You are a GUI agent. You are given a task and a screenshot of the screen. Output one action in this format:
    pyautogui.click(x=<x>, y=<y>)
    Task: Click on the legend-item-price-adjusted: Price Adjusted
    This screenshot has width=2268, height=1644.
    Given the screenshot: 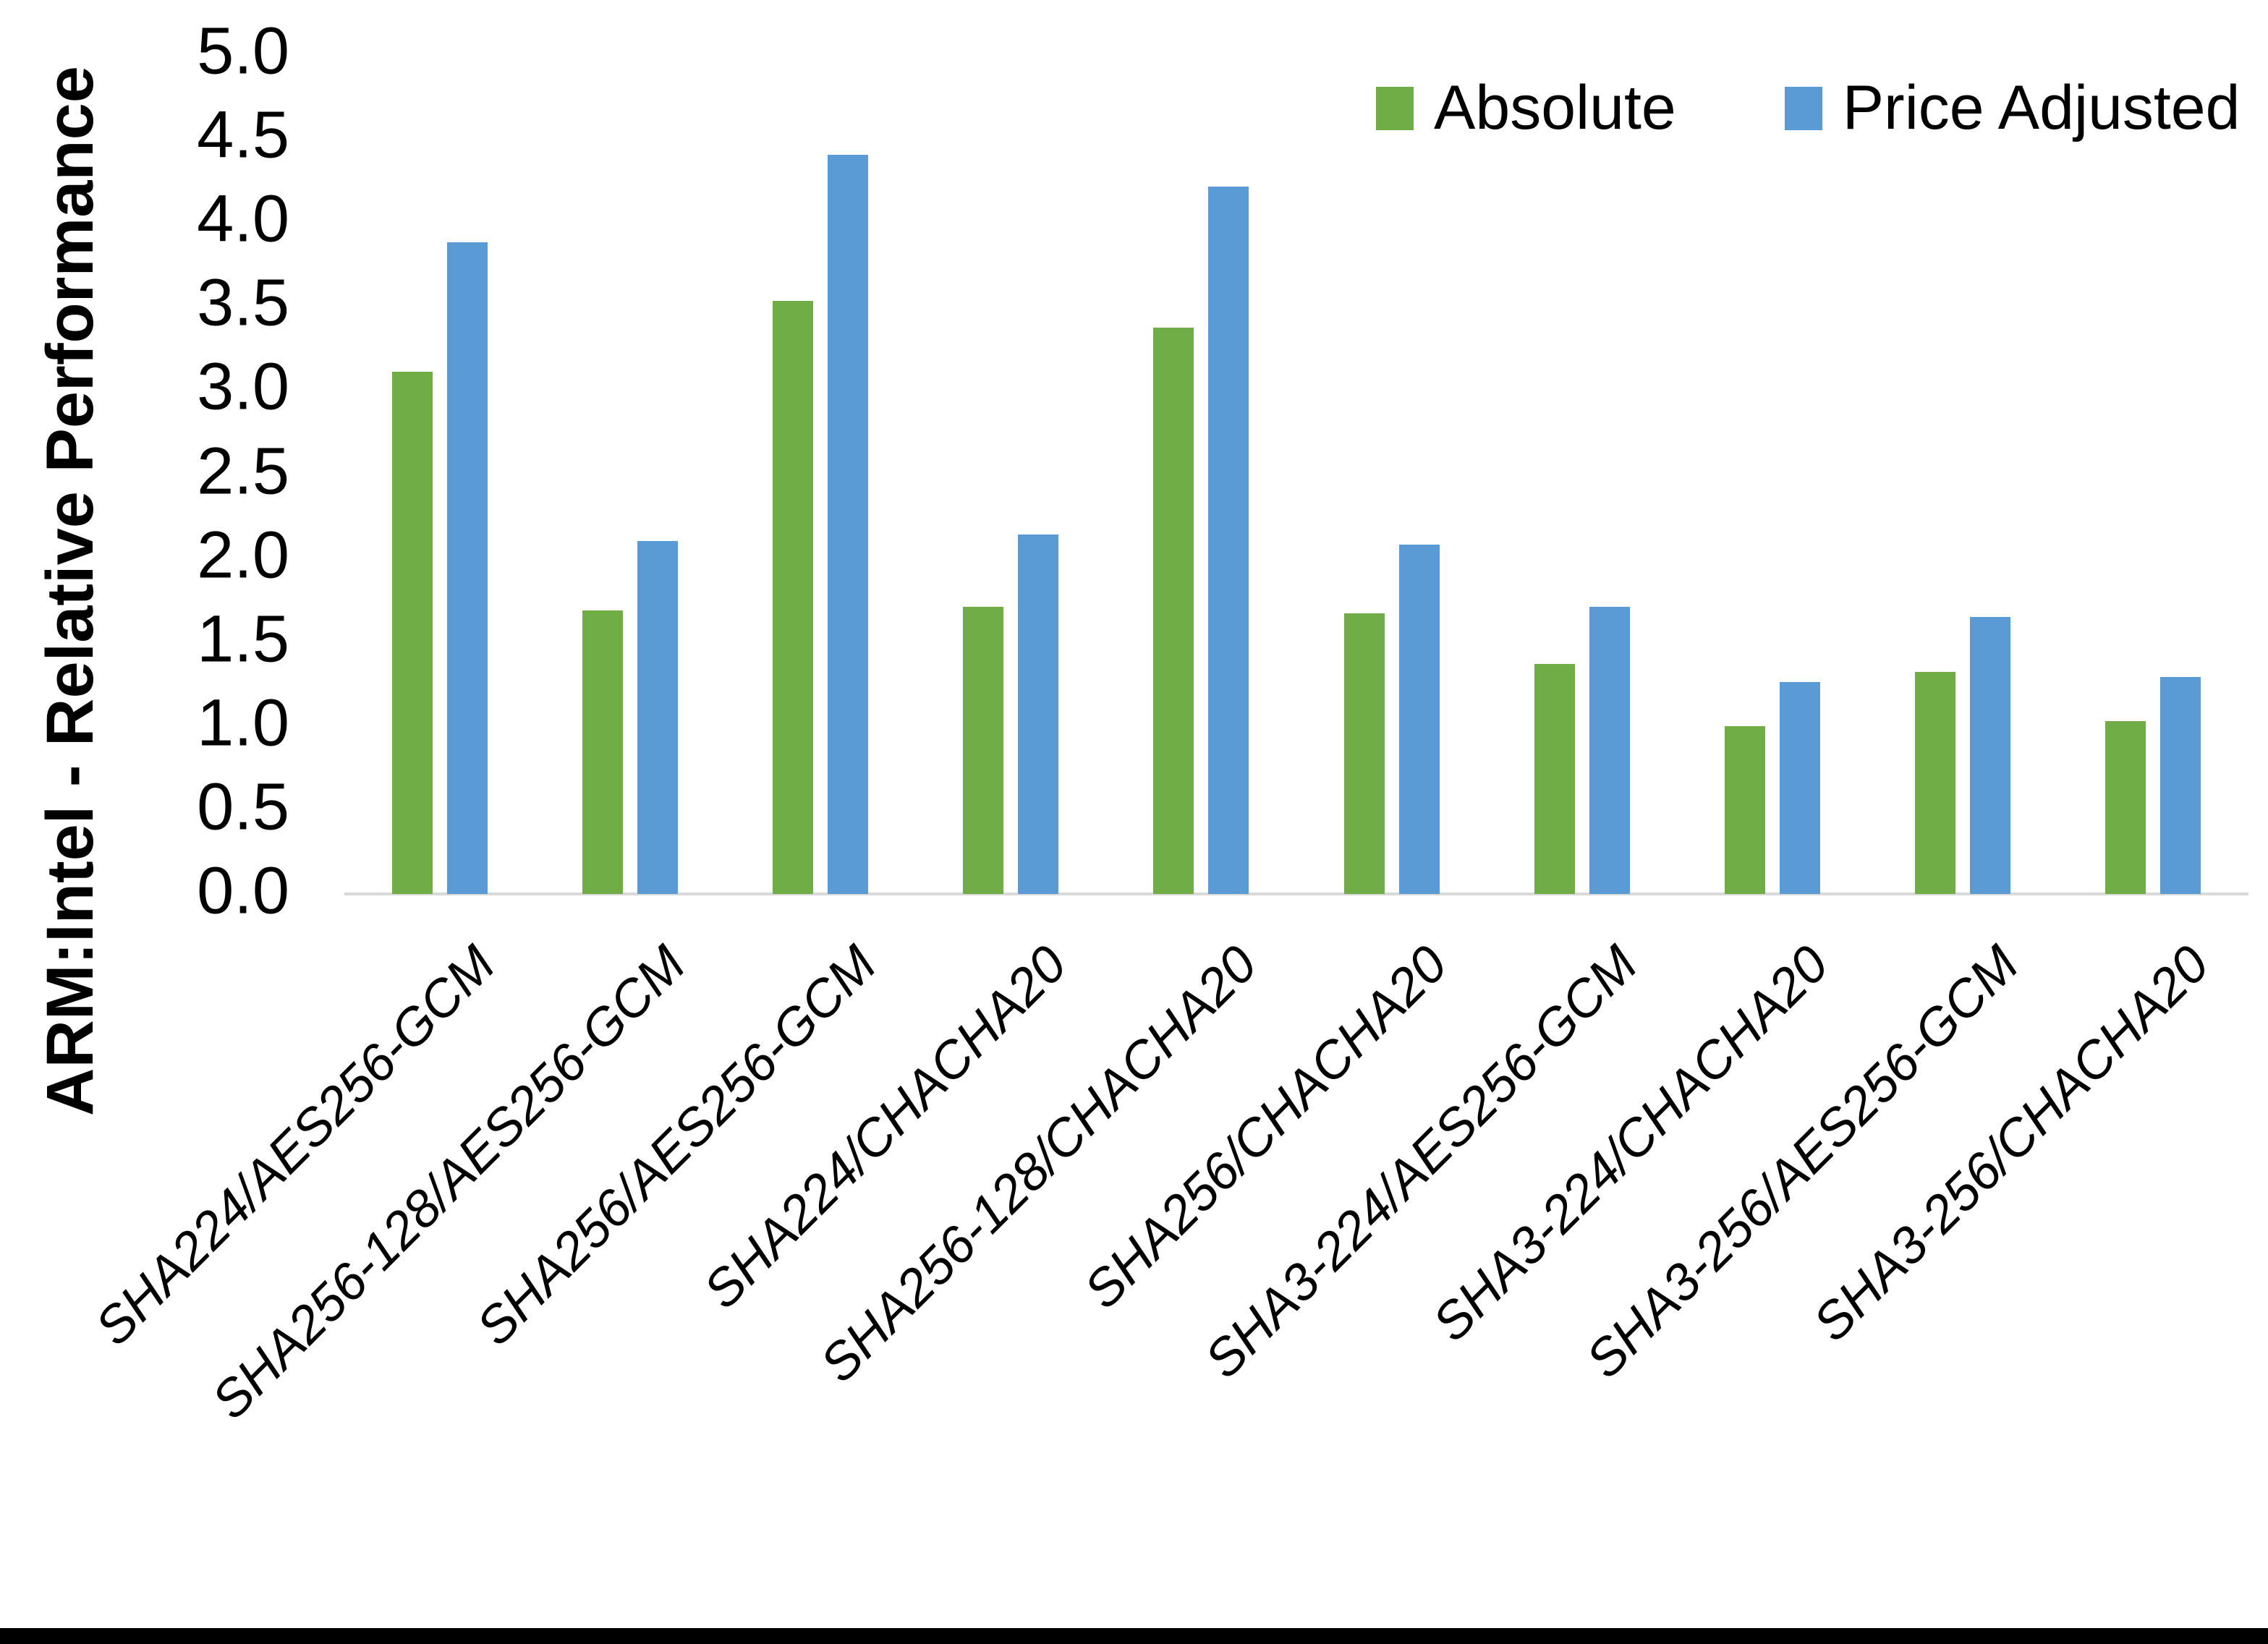 What is the action you would take?
    pyautogui.click(x=2012, y=108)
    